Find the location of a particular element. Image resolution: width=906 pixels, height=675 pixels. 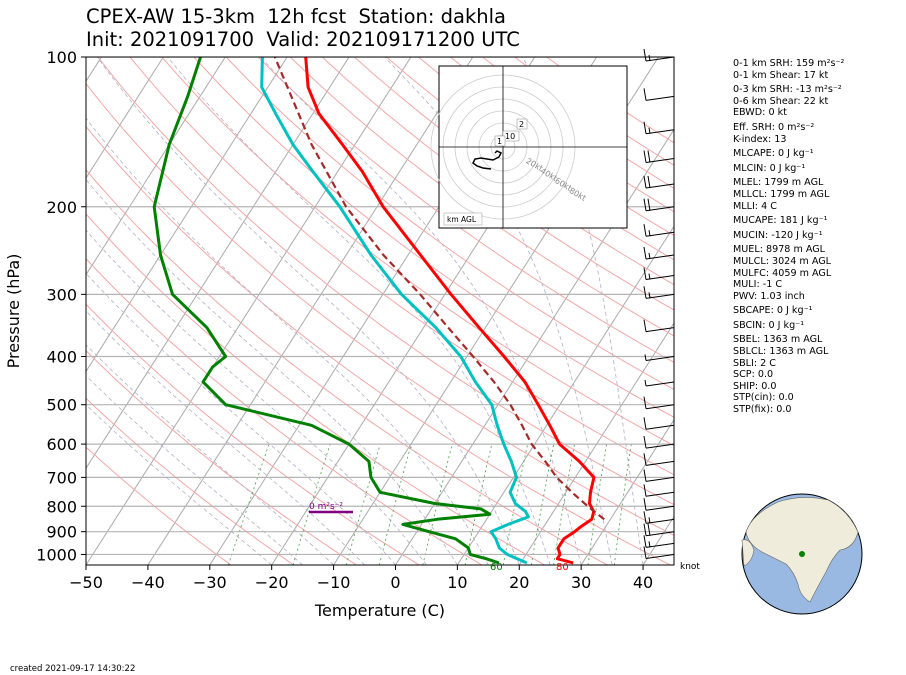

hodo-trace is located at coordinates (487, 160).